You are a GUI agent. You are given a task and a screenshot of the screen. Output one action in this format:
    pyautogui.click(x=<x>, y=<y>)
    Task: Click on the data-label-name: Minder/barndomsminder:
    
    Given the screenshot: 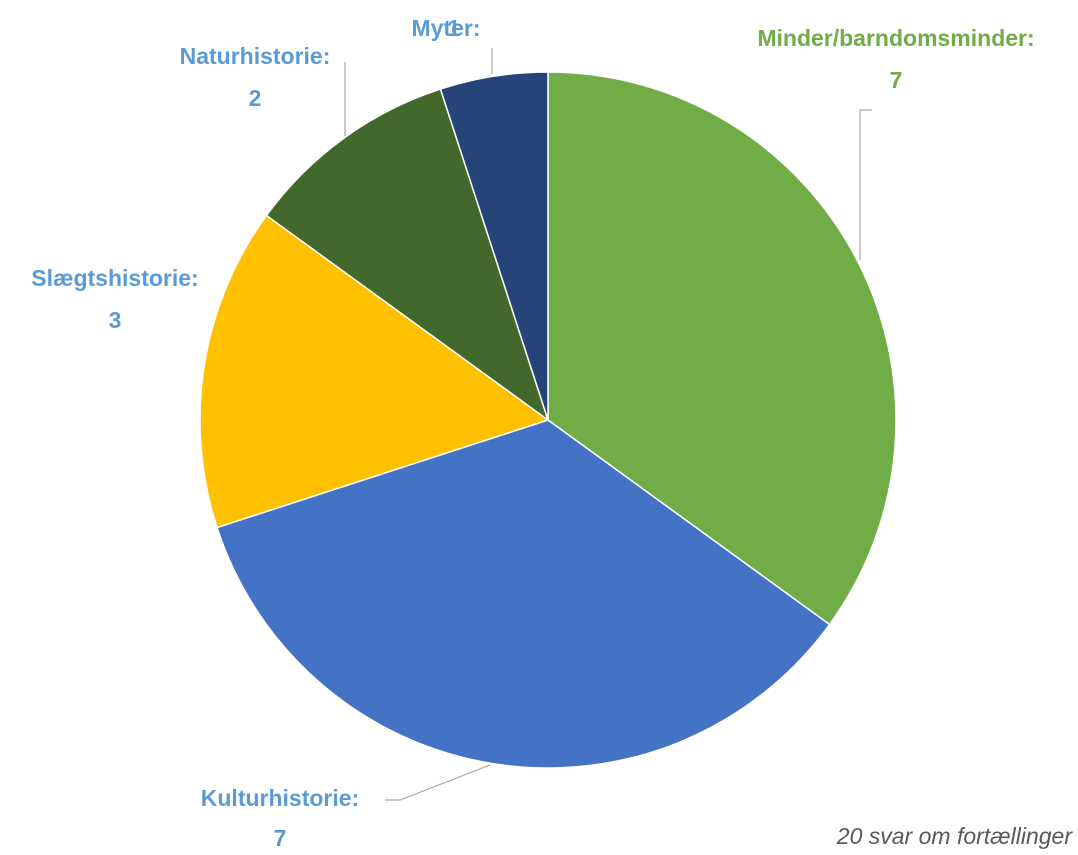 What is the action you would take?
    pyautogui.click(x=895, y=38)
    